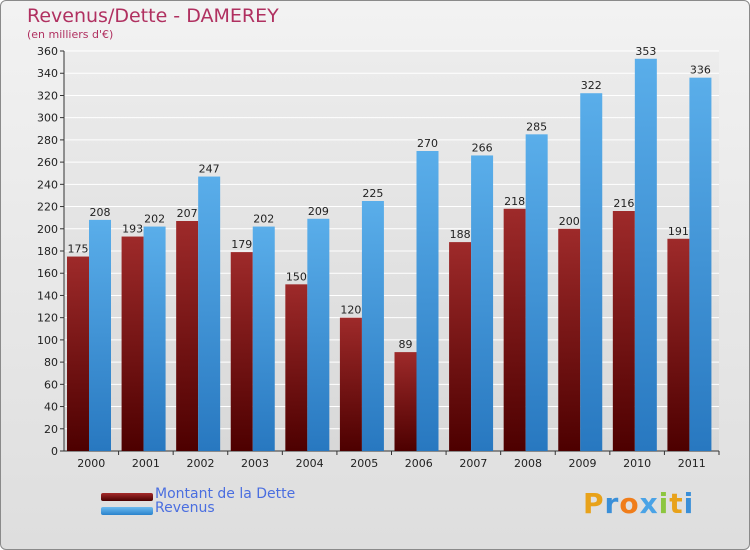 The height and width of the screenshot is (550, 750). I want to click on data-label-revenus: 266, so click(482, 147).